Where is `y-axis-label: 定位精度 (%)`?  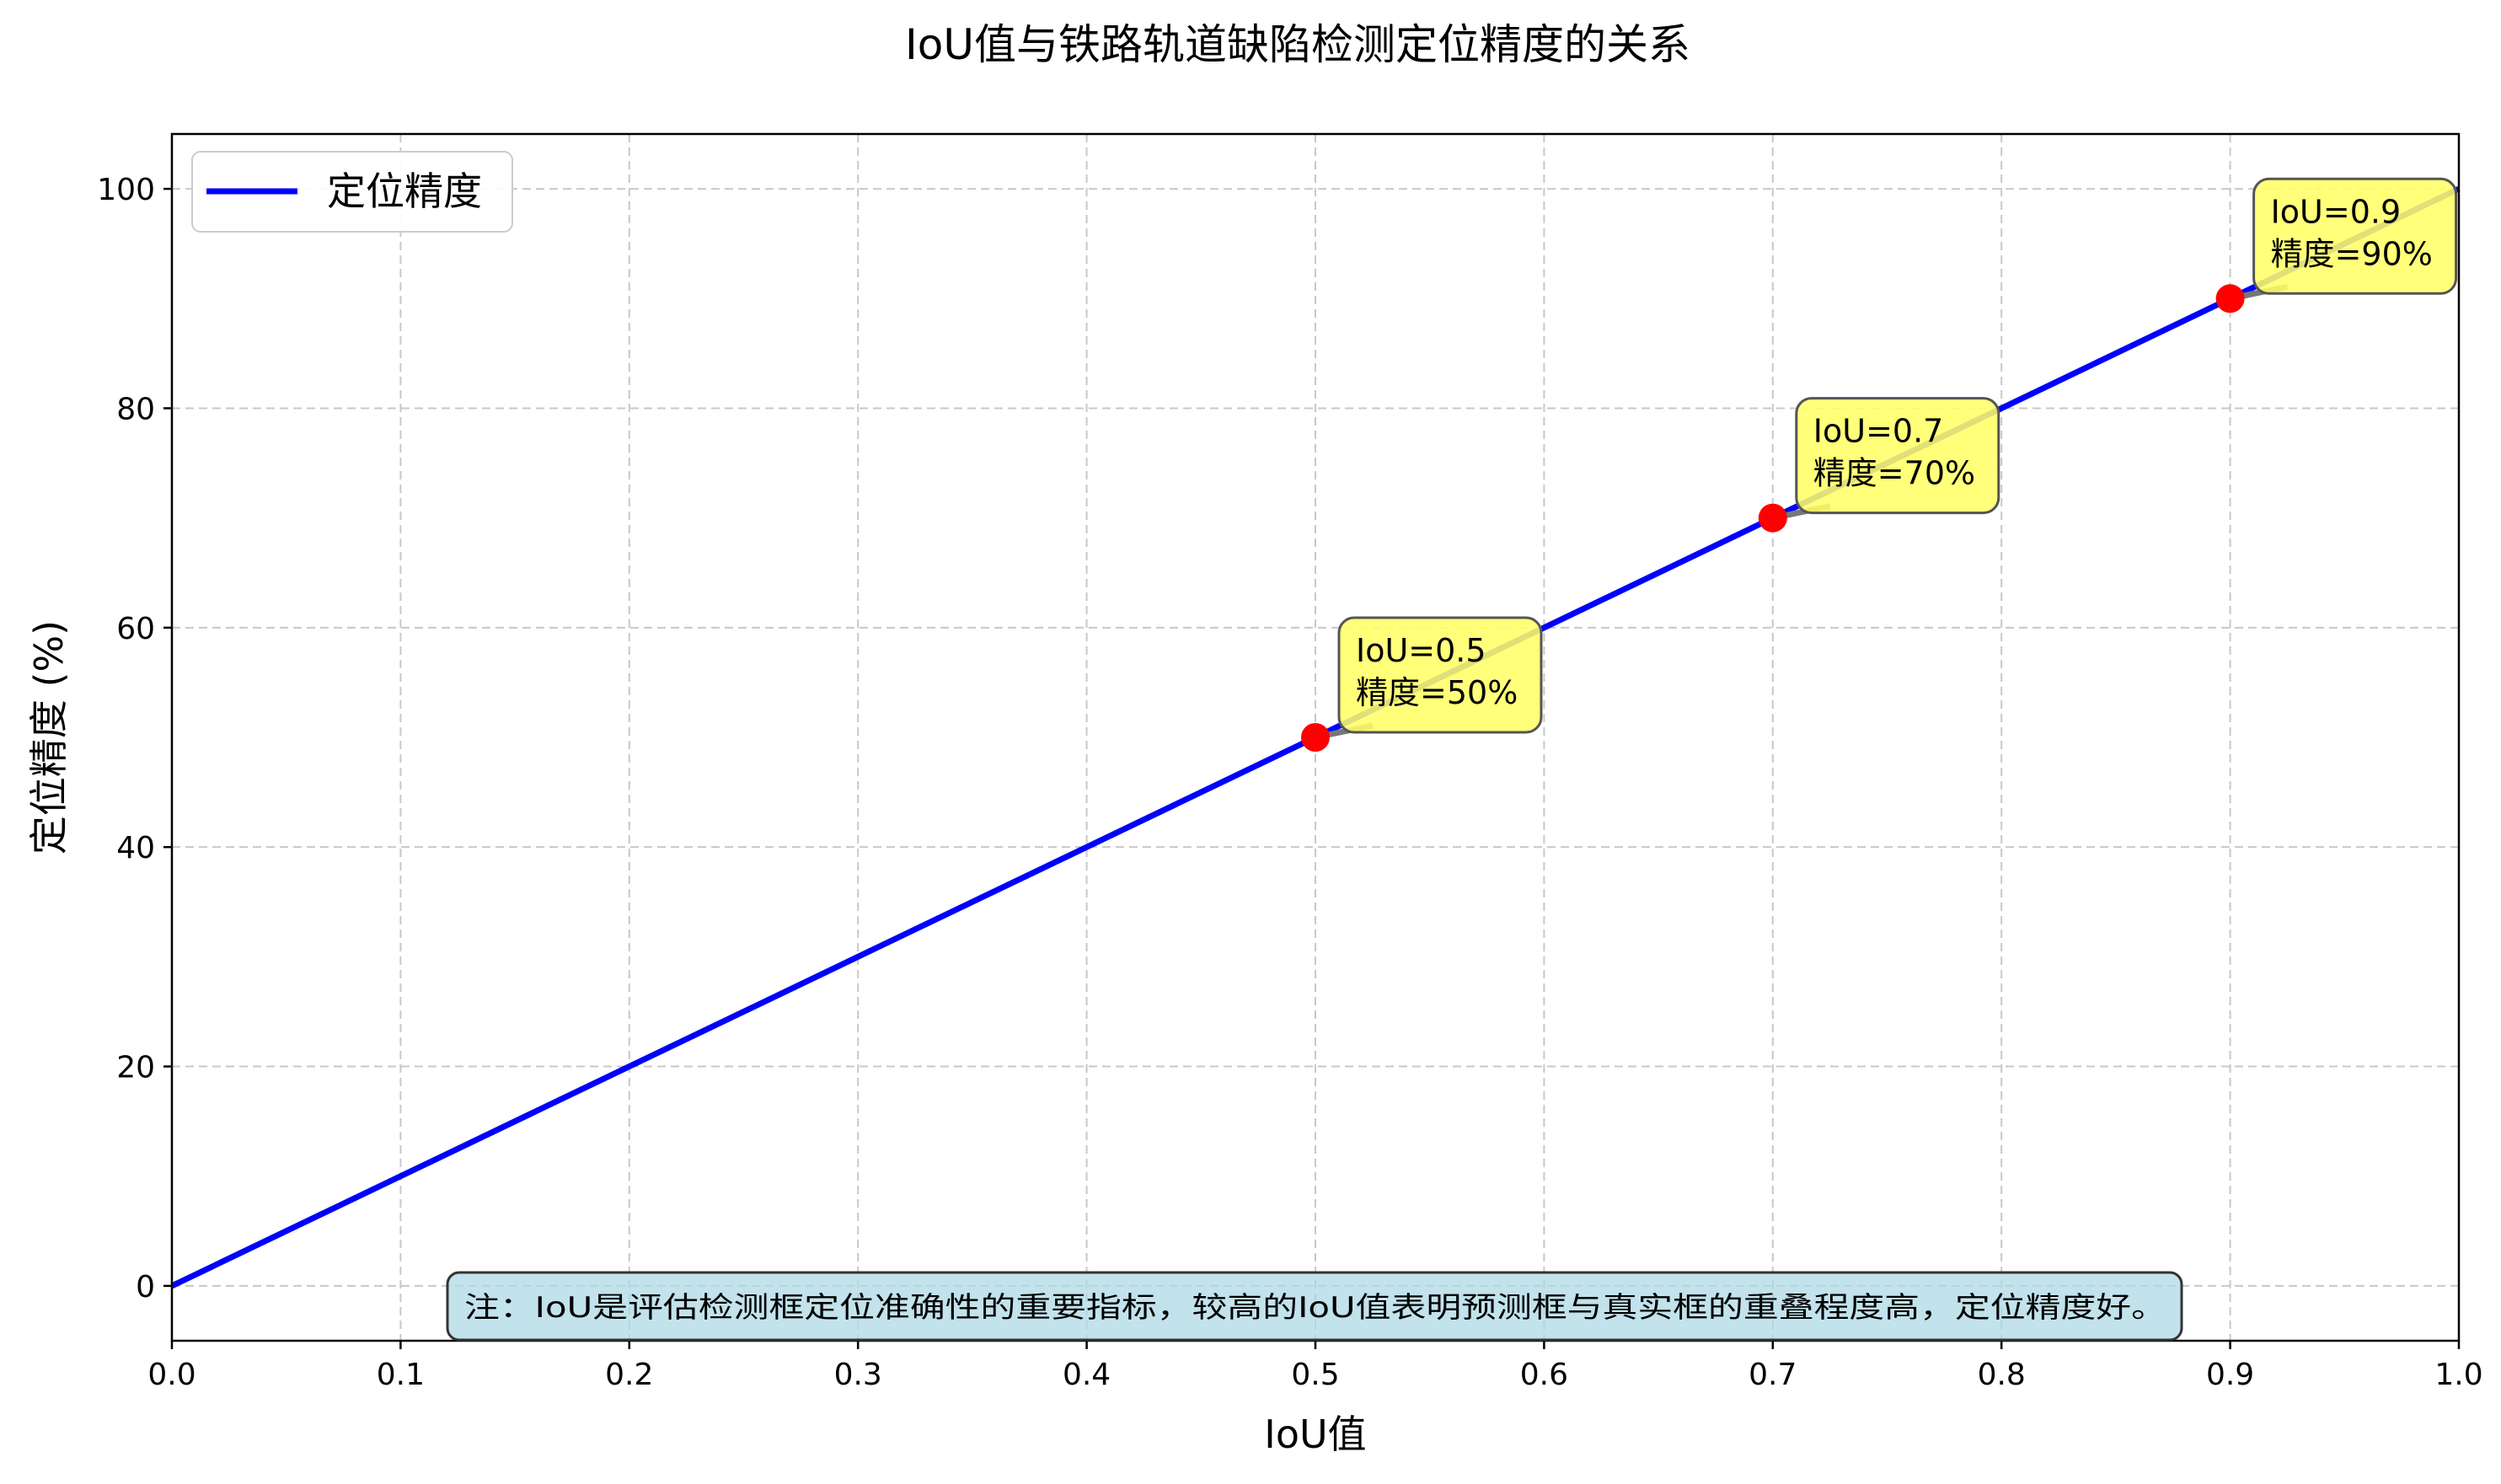
y-axis-label: 定位精度 (%) is located at coordinates (49, 737).